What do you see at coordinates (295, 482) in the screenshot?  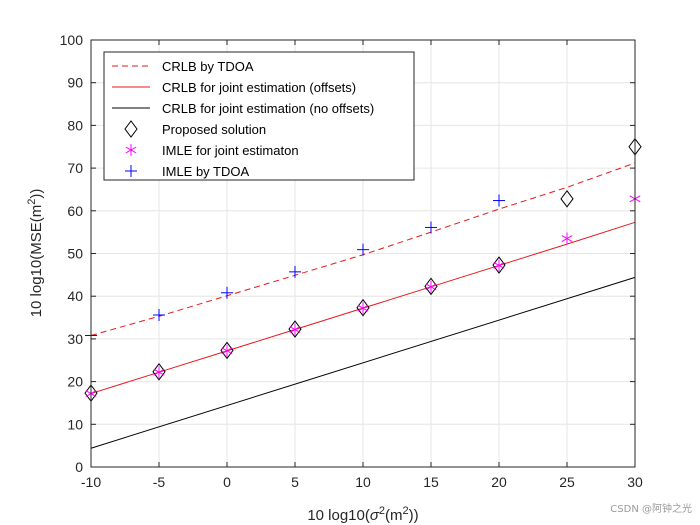 I see `x-tick-label: 5` at bounding box center [295, 482].